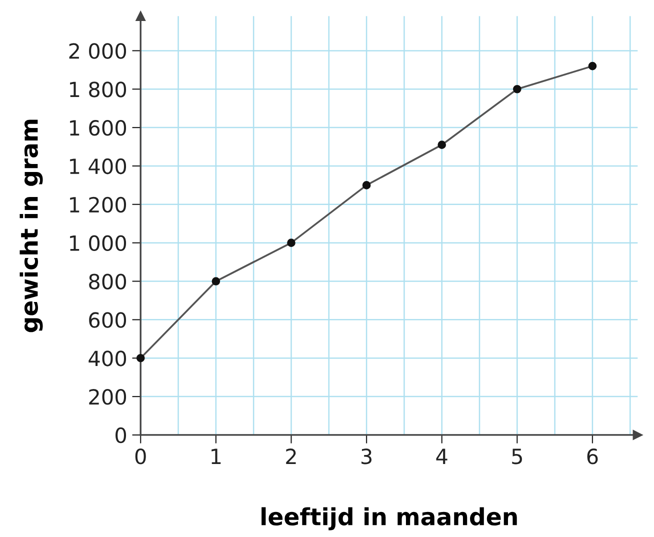 Image resolution: width=654 pixels, height=537 pixels. What do you see at coordinates (291, 456) in the screenshot?
I see `x-tick-label: 2` at bounding box center [291, 456].